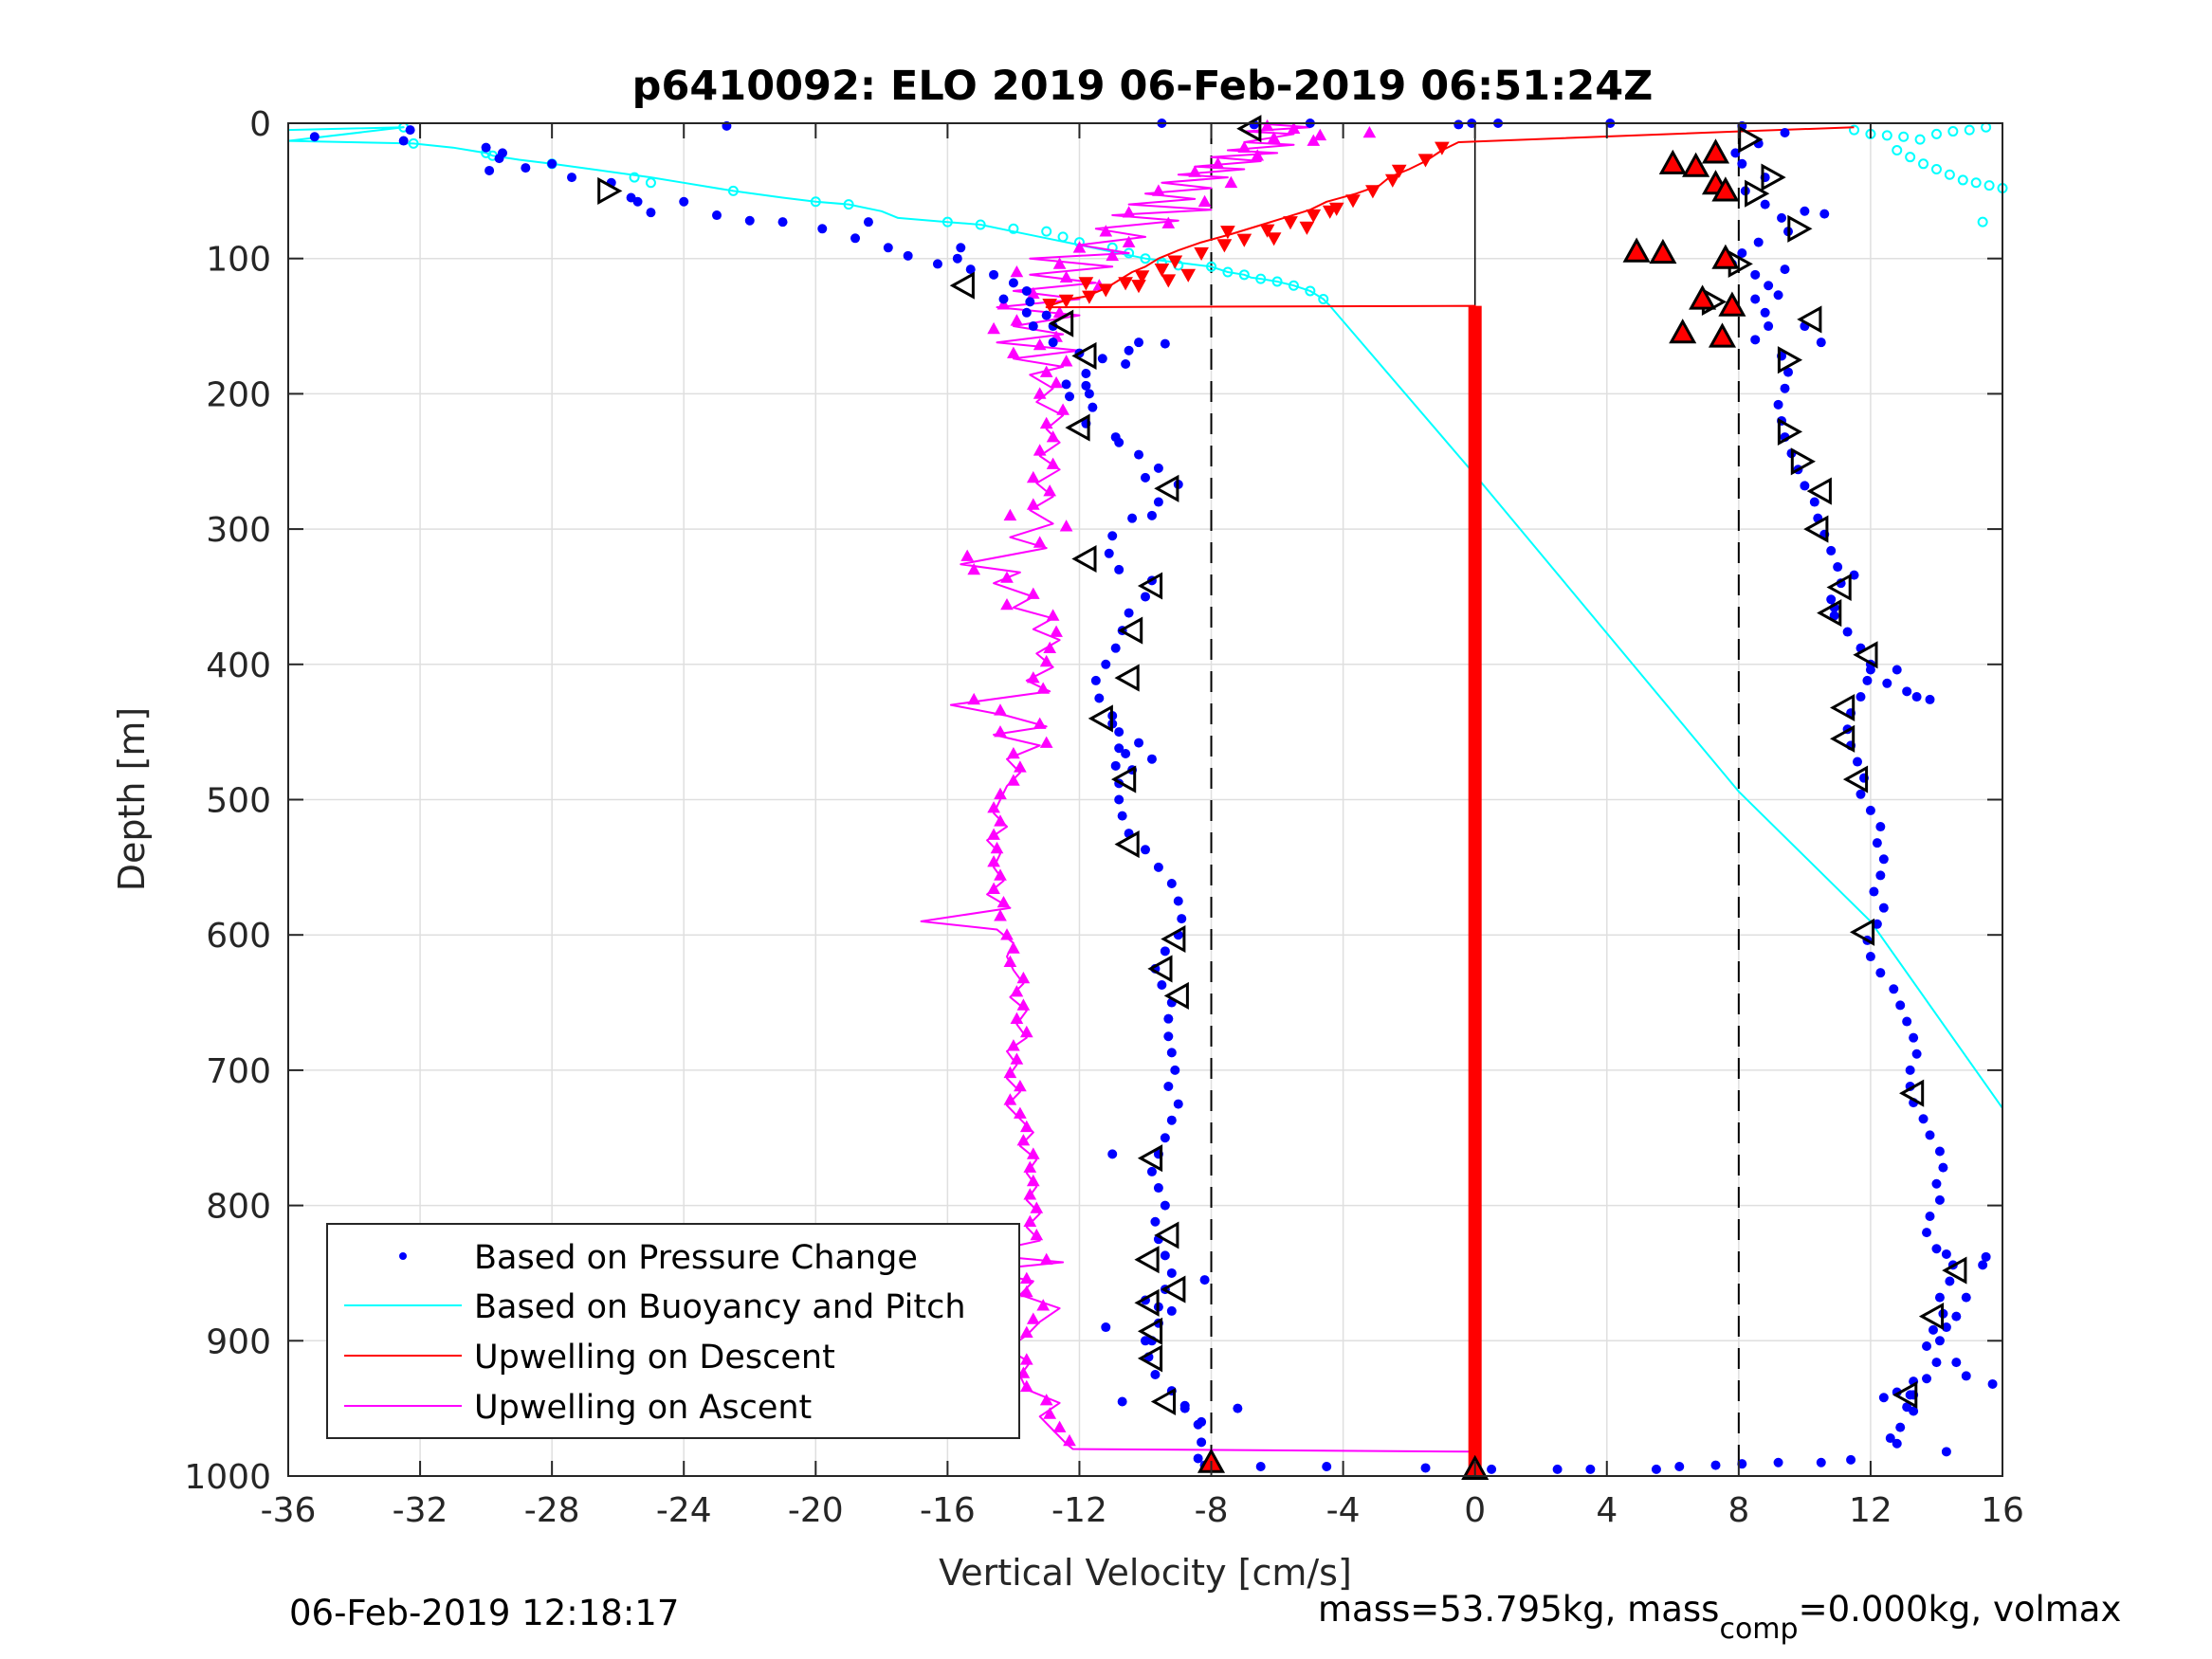  I want to click on y-axis-label: Depth [m], so click(132, 799).